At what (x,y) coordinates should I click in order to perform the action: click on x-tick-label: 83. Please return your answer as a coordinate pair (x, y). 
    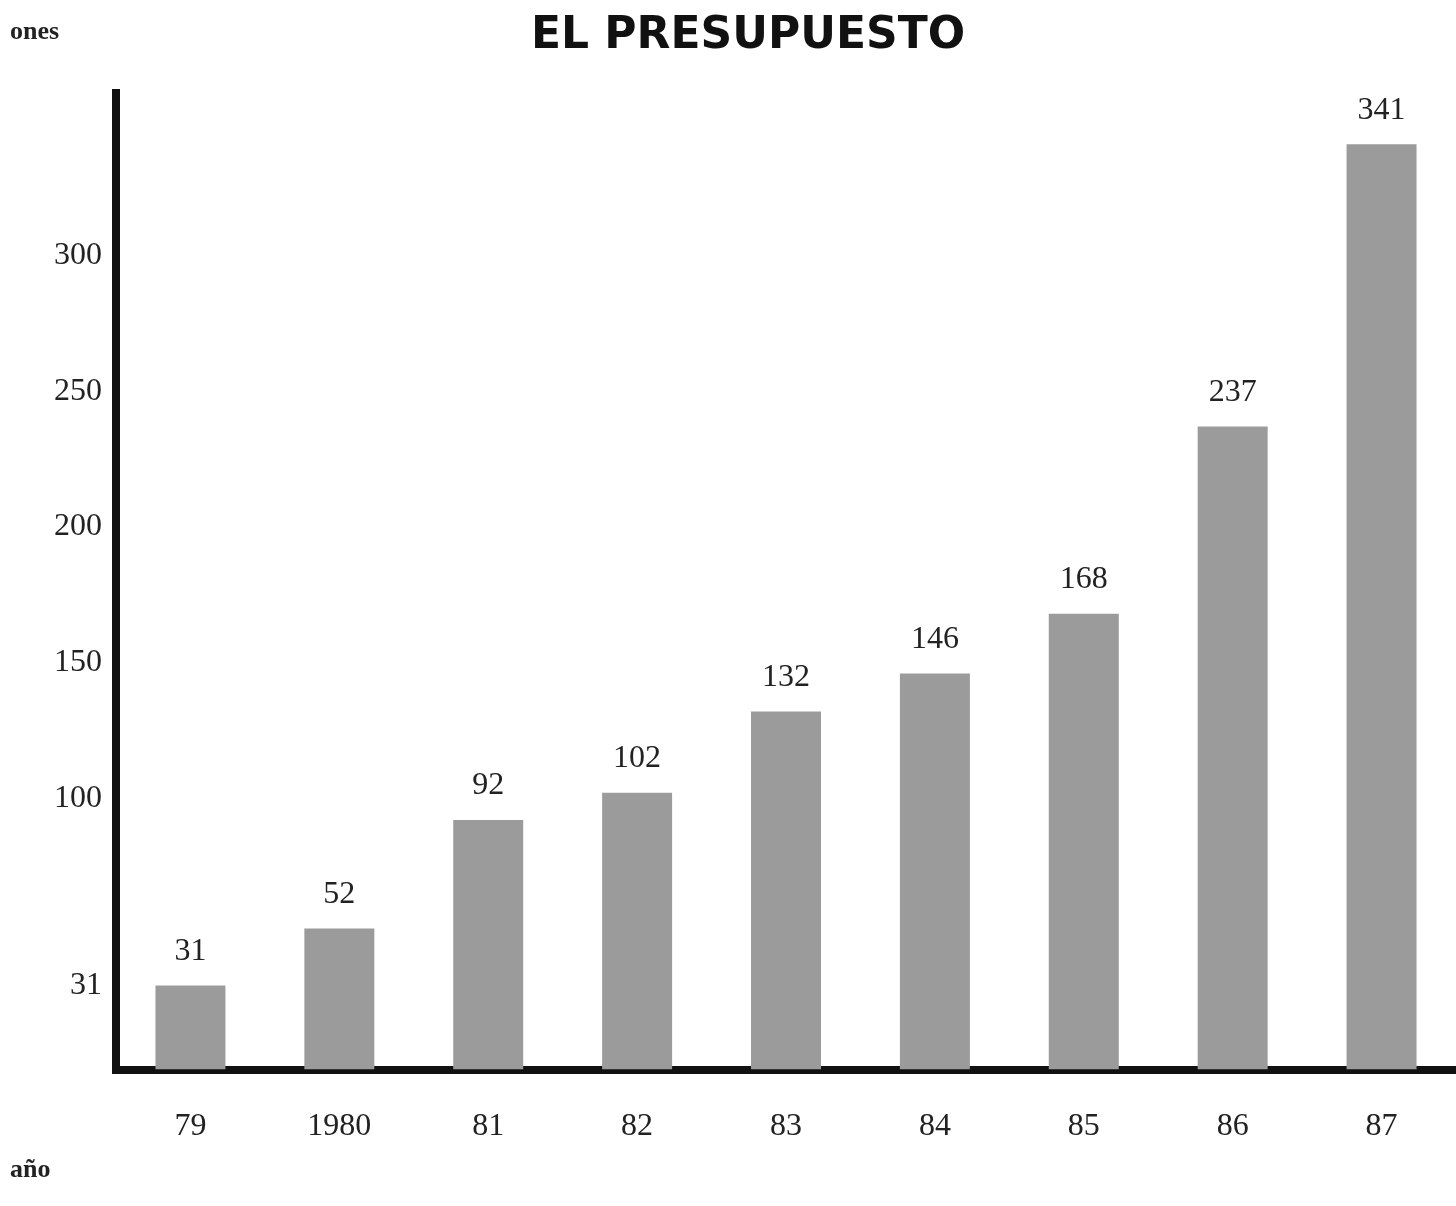
    Looking at the image, I should click on (786, 1124).